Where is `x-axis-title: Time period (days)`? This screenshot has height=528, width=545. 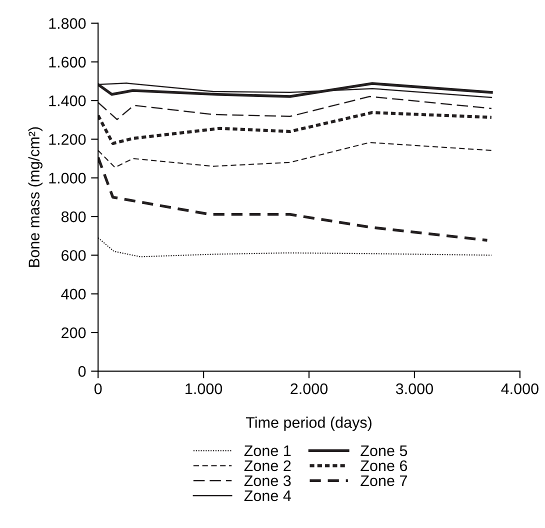
x-axis-title: Time period (days) is located at coordinates (309, 423).